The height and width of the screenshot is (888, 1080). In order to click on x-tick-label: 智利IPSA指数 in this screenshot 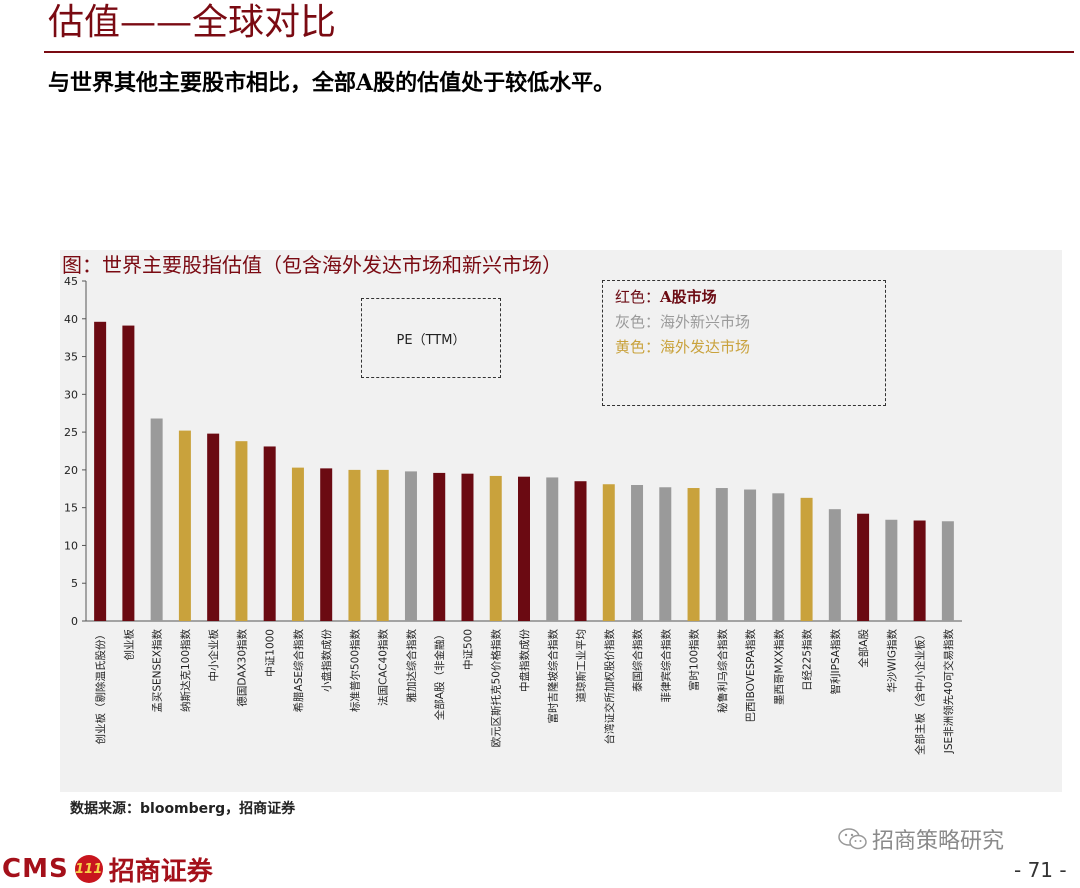, I will do `click(835, 662)`.